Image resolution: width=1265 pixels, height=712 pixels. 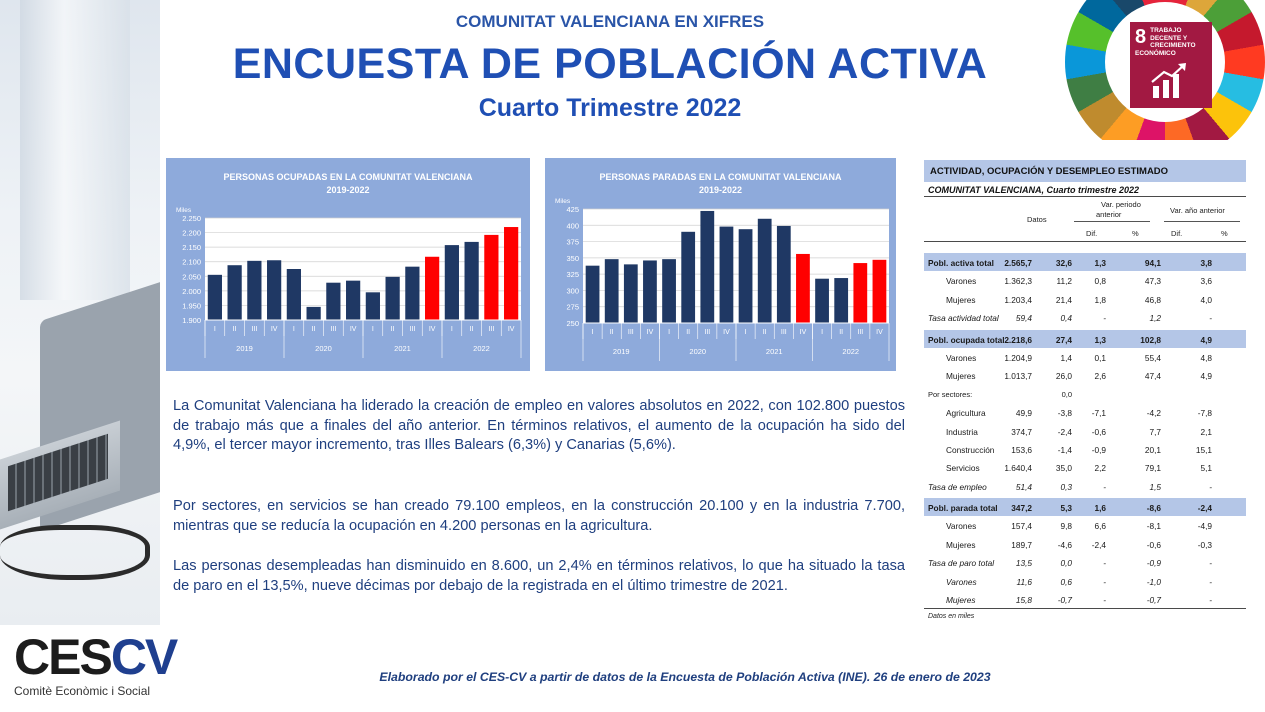 What do you see at coordinates (697, 351) in the screenshot?
I see `x-tick-year: 2020` at bounding box center [697, 351].